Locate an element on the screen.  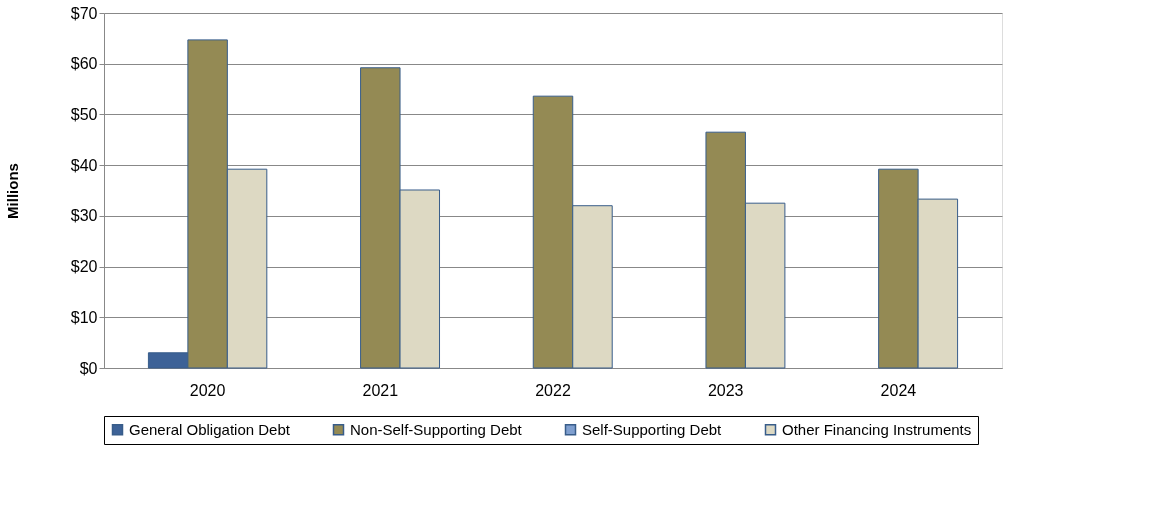
y-tick-label: $40 is located at coordinates (84, 165).